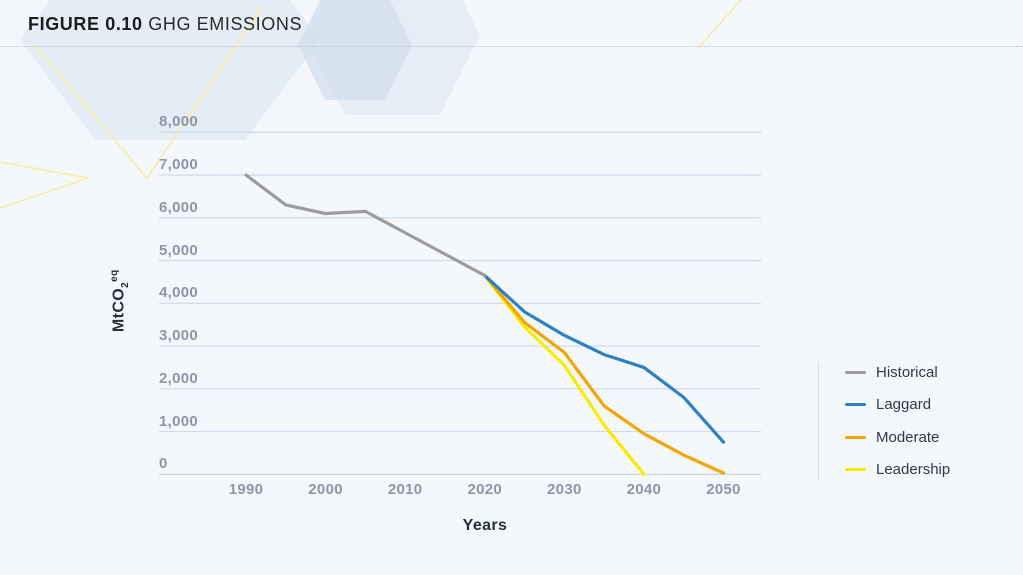 The height and width of the screenshot is (575, 1023). What do you see at coordinates (485, 489) in the screenshot?
I see `x-tick-label: 2020` at bounding box center [485, 489].